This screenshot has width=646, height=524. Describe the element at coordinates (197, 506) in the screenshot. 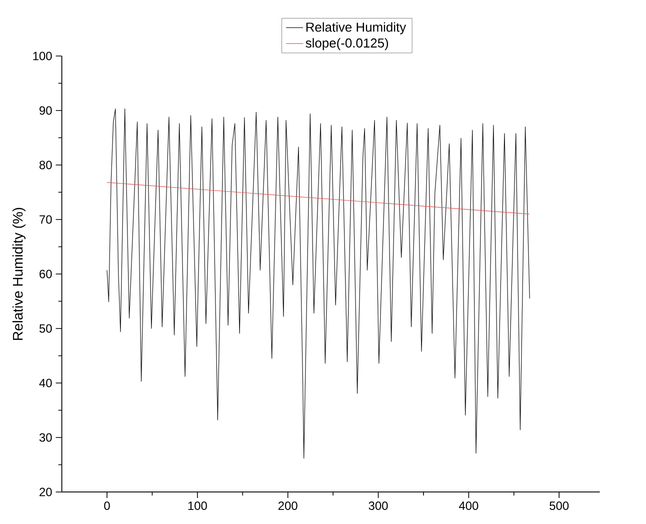

I see `x-tick-label: 100` at that location.